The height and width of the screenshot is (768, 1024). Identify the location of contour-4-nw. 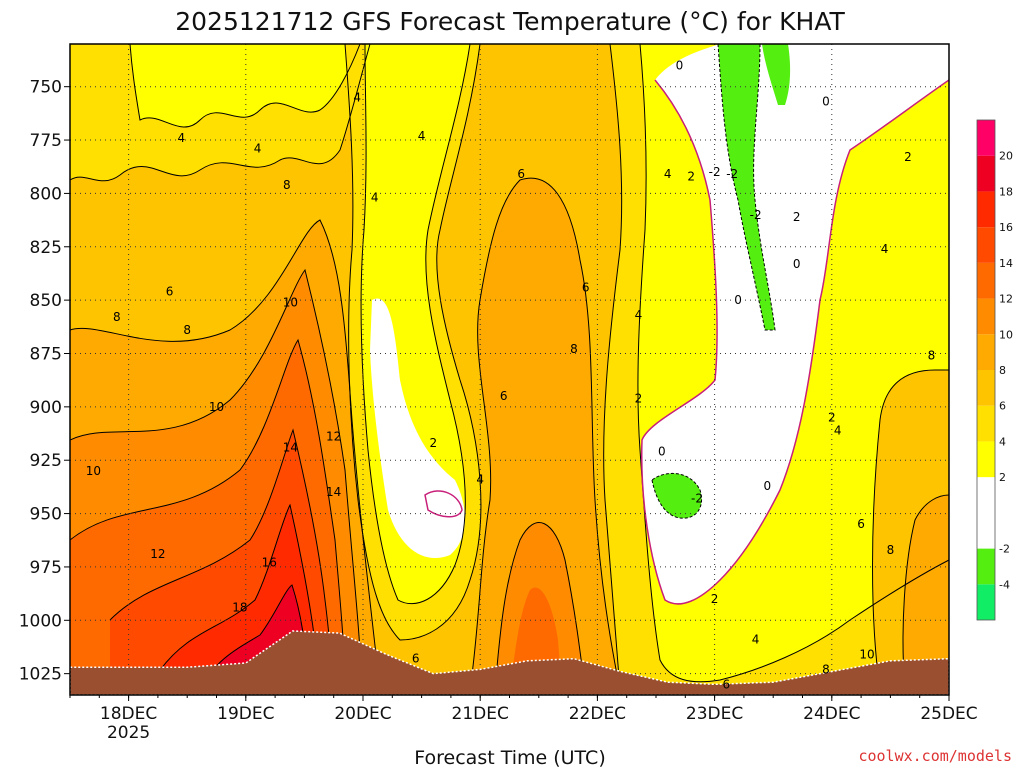
(220, 113).